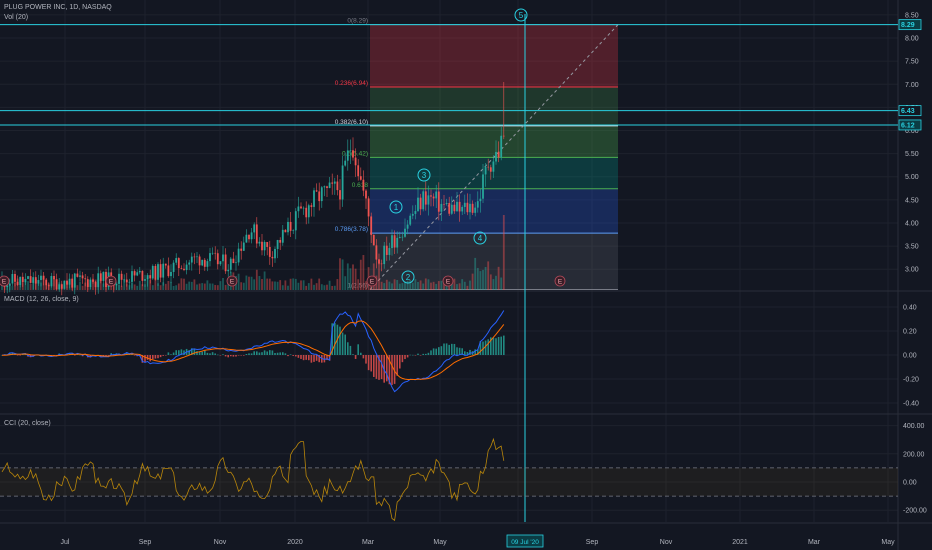 The height and width of the screenshot is (550, 932). I want to click on price-tick-label: 5.00, so click(912, 177).